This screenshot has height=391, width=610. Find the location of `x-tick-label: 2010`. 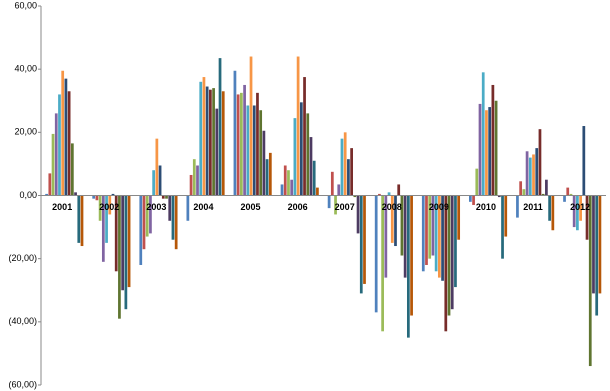

x-tick-label: 2010 is located at coordinates (486, 207).